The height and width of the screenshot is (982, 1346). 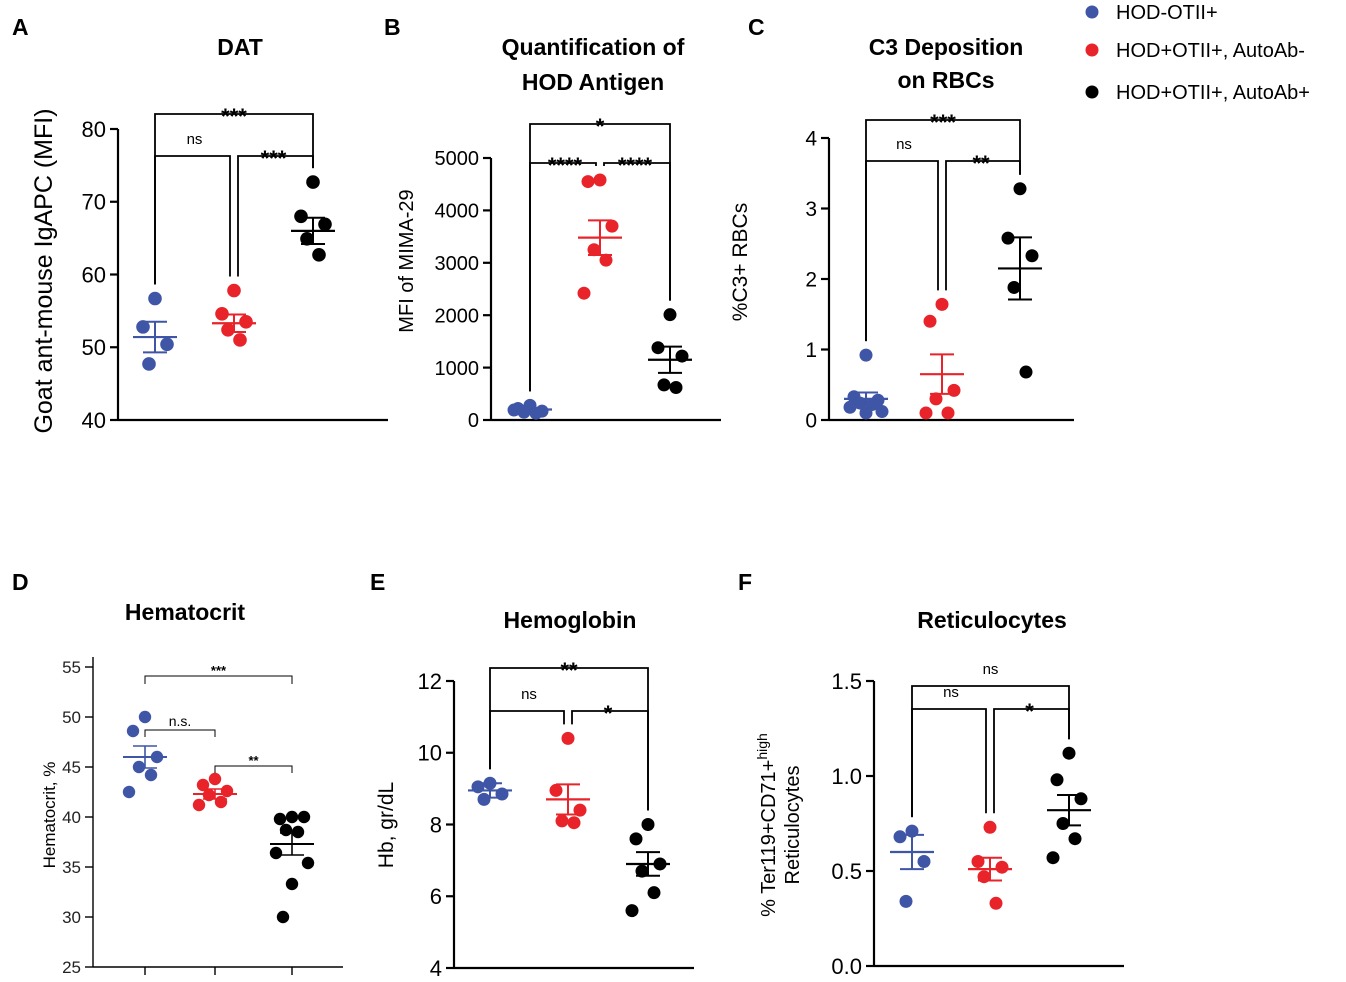 I want to click on y-tick-label: 5000, so click(x=457, y=159).